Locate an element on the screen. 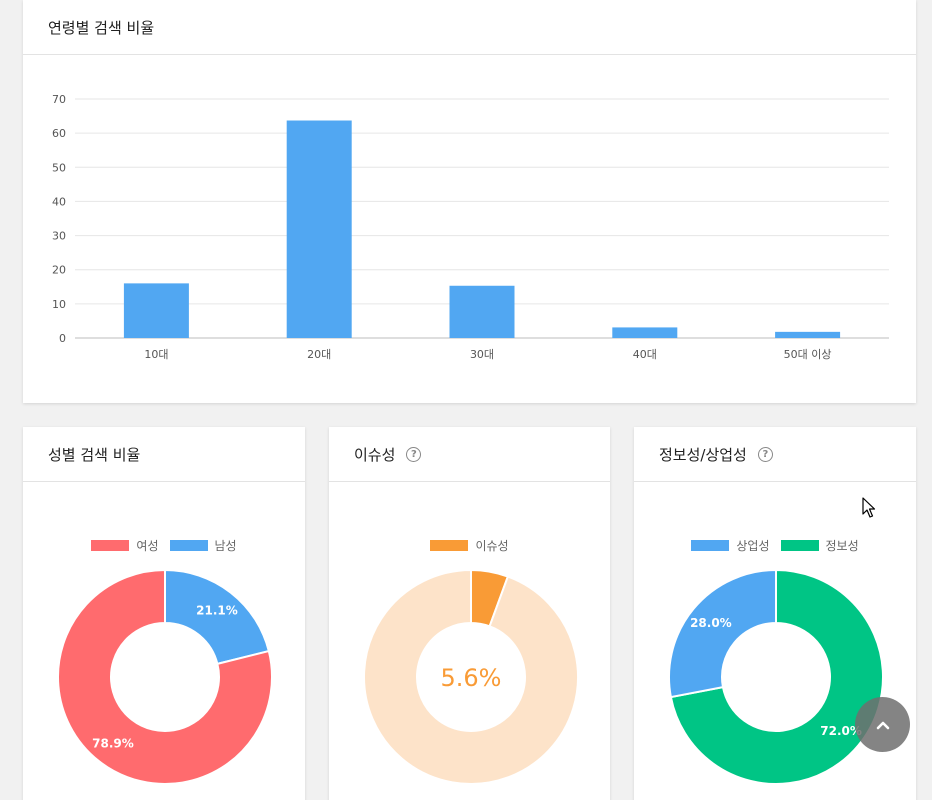 Image resolution: width=932 pixels, height=800 pixels. x-tick-label: 40대 is located at coordinates (645, 354).